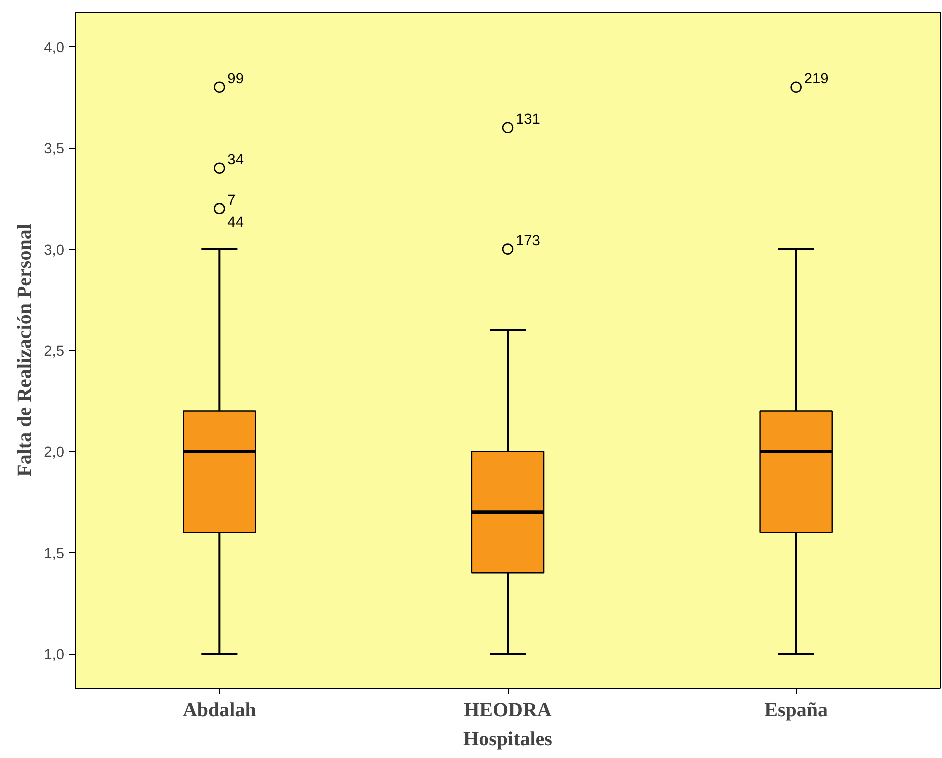 The image size is (942, 758). I want to click on y-tick-label: 1,0, so click(54, 656).